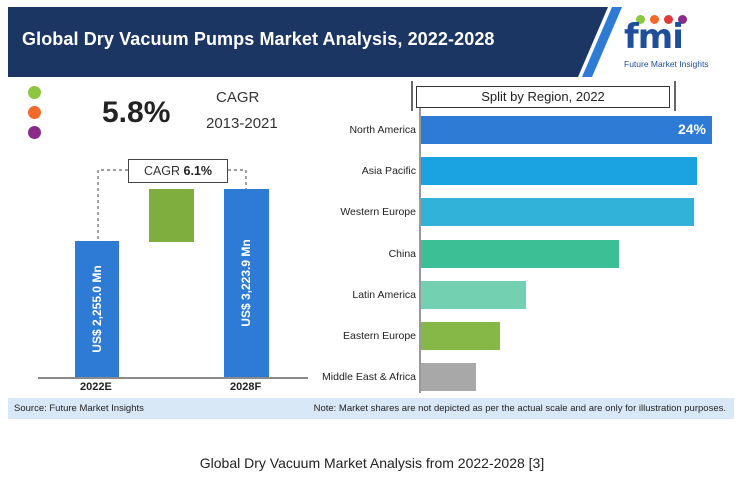 The width and height of the screenshot is (744, 486). What do you see at coordinates (34, 132) in the screenshot?
I see `bullet-dot-purple` at bounding box center [34, 132].